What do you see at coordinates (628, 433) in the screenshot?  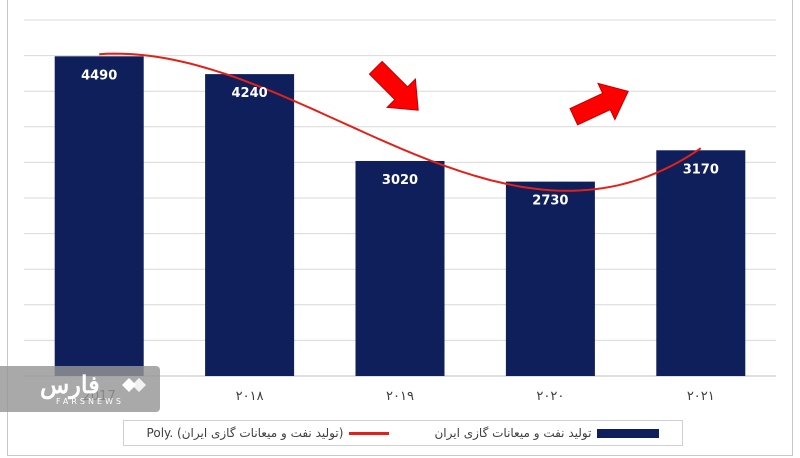 I see `legend-bar-swatch` at bounding box center [628, 433].